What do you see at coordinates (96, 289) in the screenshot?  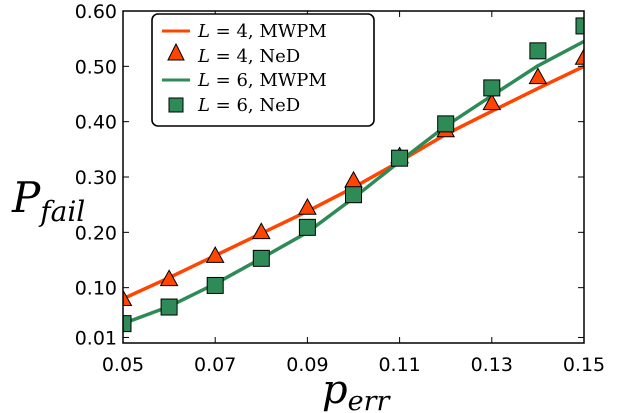 I see `y-tick-label: 0.10` at bounding box center [96, 289].